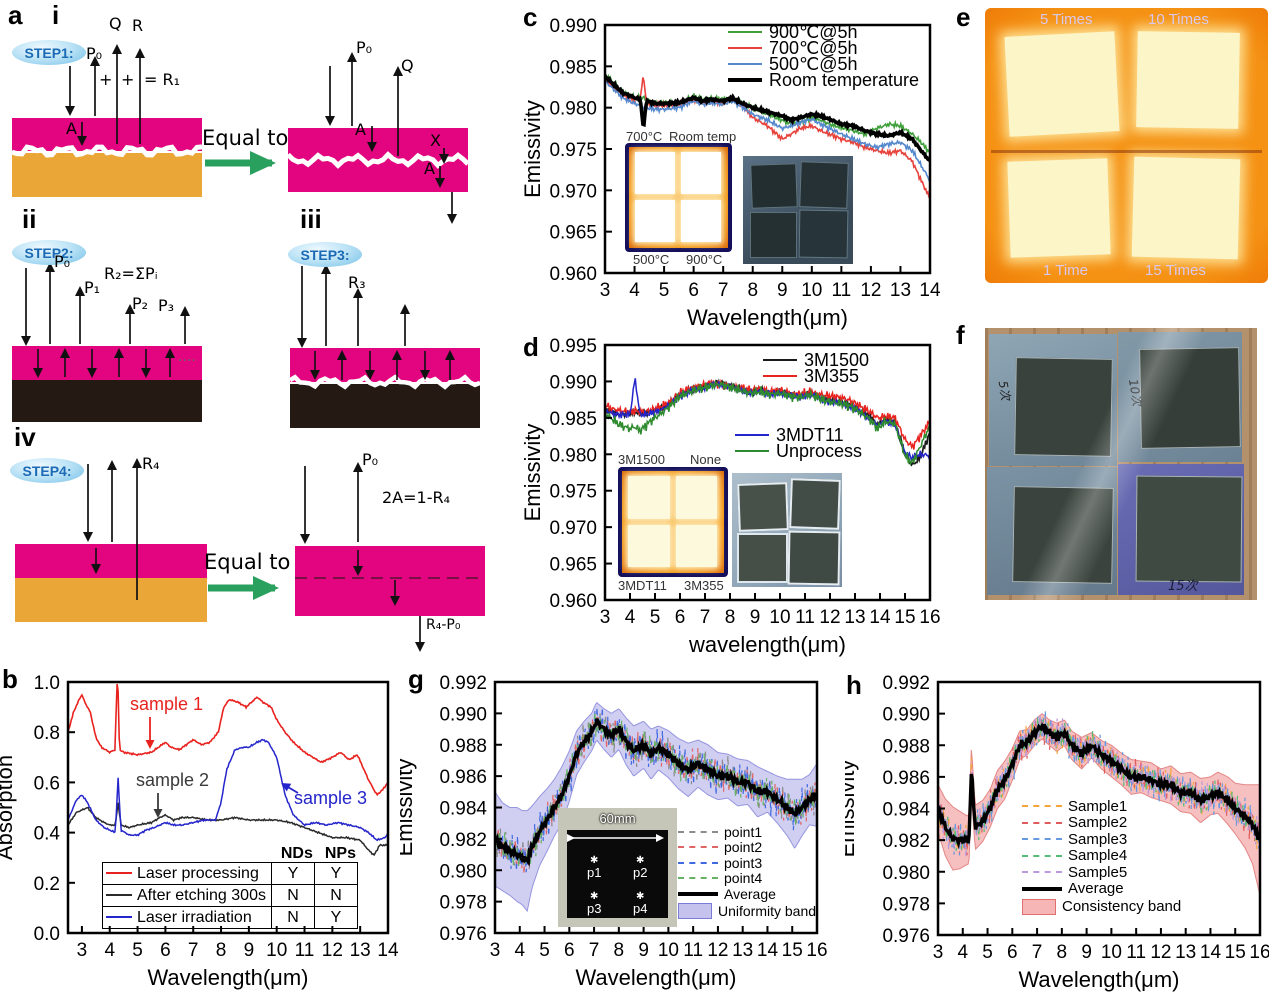 The width and height of the screenshot is (1269, 1005). I want to click on svg-text: 13, so click(742, 950).